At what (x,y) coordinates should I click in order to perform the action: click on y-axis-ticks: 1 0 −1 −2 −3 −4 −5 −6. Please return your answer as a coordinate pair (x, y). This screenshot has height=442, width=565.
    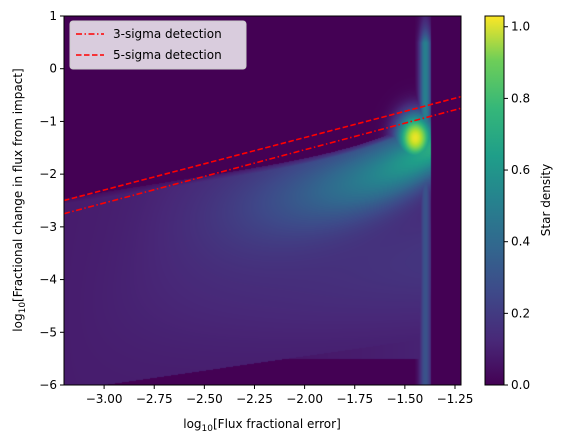
    Looking at the image, I should click on (51, 200).